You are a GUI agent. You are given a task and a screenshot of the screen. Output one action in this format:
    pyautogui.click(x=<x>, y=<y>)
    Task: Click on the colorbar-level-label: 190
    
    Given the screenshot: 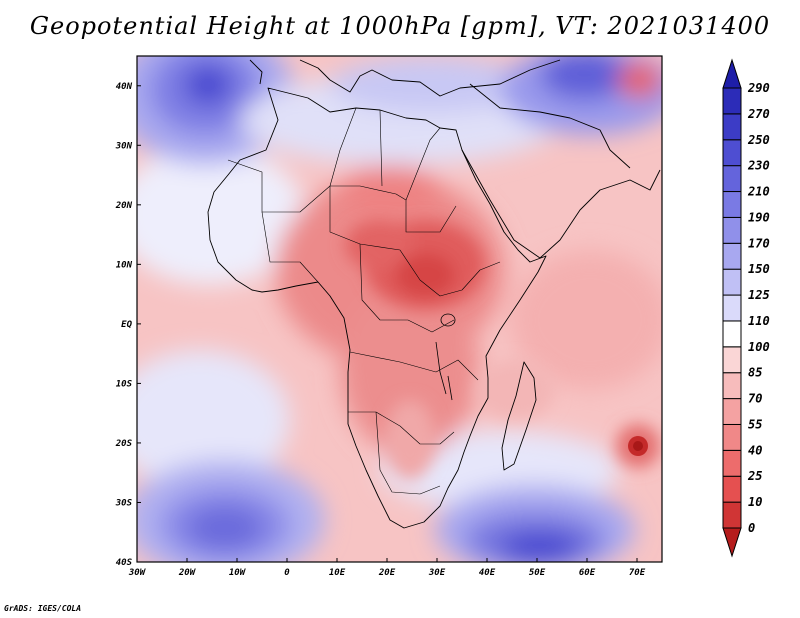 What is the action you would take?
    pyautogui.click(x=759, y=217)
    